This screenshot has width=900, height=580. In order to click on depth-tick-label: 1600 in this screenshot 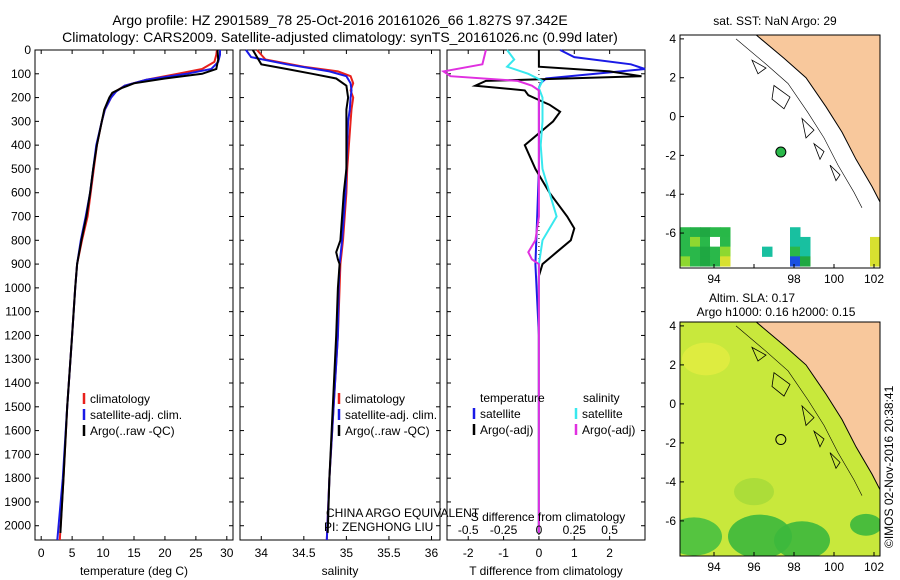, I will do `click(17, 431)`.